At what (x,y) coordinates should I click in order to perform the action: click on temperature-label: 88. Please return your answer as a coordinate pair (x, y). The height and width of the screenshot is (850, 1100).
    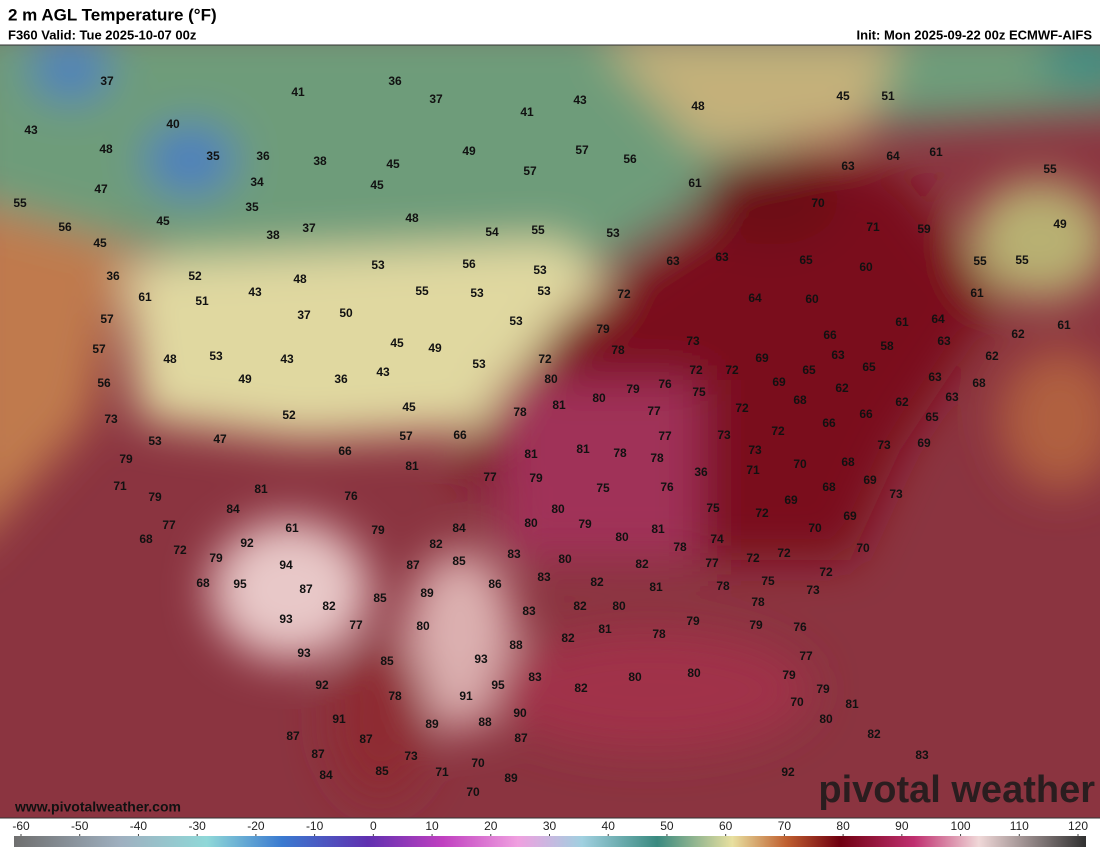
    Looking at the image, I should click on (485, 722).